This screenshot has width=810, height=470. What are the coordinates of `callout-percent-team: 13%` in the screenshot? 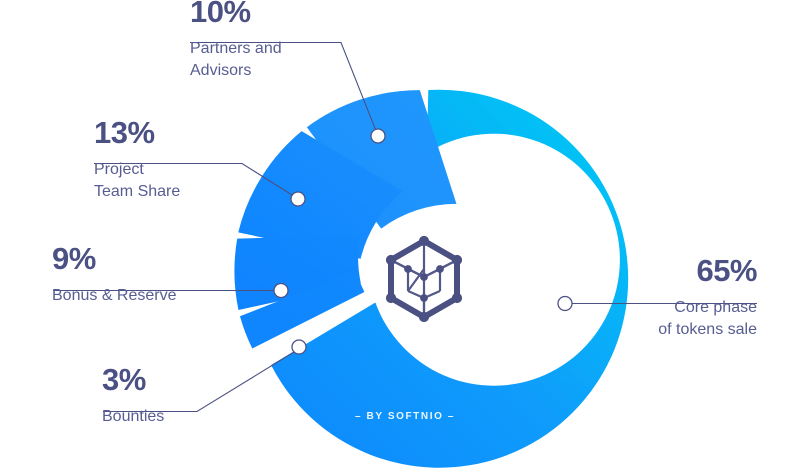 It's located at (124, 132).